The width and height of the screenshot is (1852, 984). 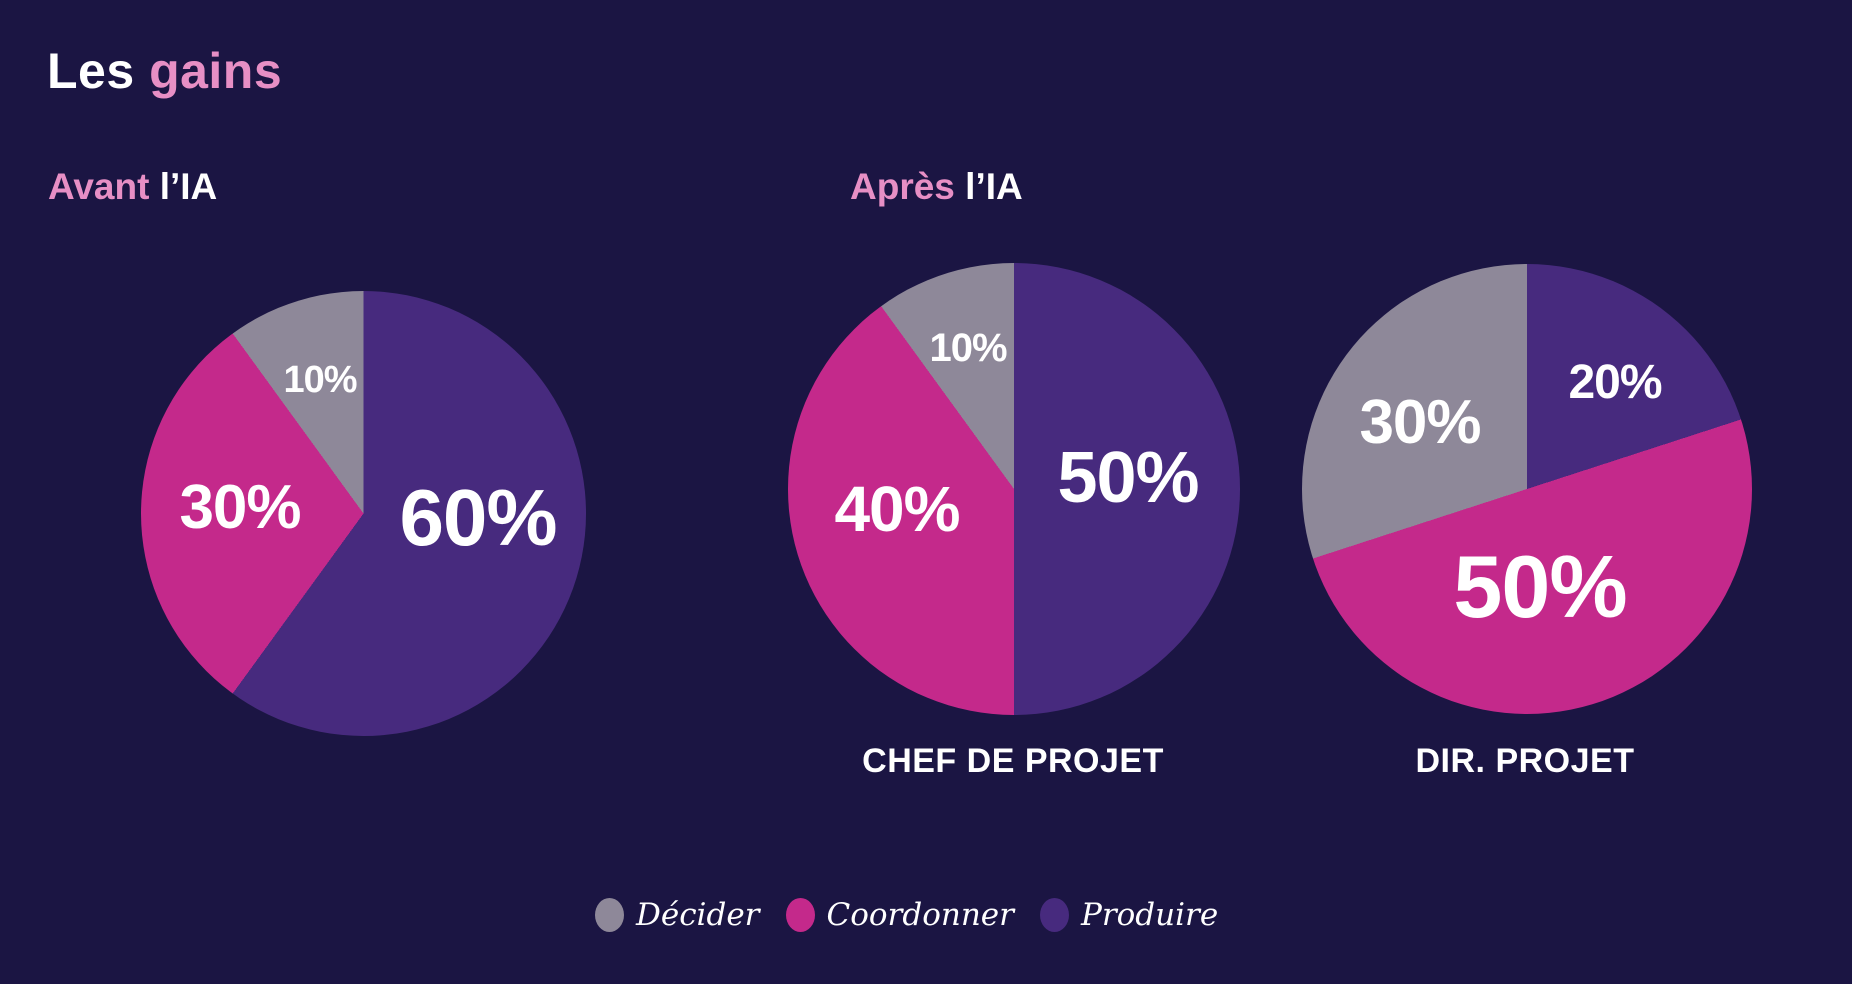 I want to click on page-title: Les gains, so click(x=164, y=71).